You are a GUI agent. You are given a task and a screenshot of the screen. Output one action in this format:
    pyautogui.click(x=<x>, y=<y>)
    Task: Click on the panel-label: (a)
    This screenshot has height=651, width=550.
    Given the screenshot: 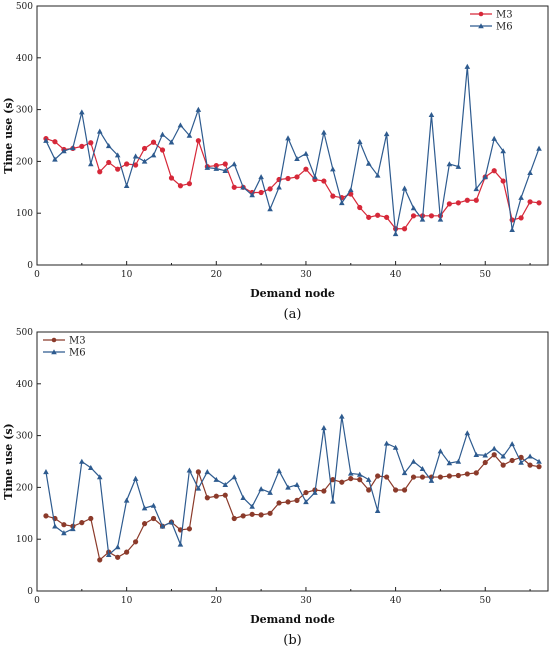 What is the action you would take?
    pyautogui.click(x=293, y=314)
    